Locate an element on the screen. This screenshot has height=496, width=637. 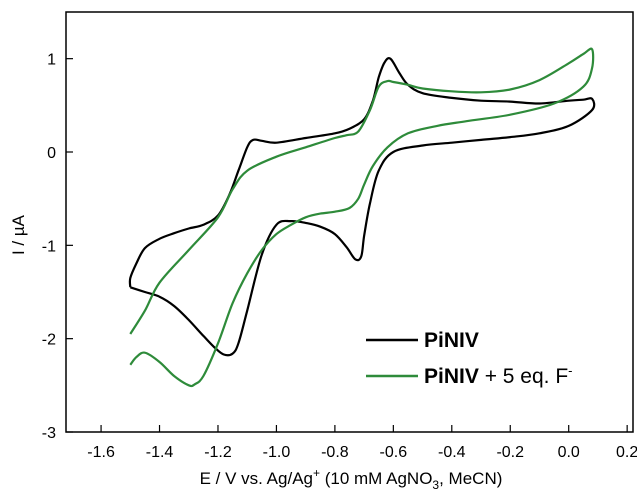
x-tick-label: -0.6 is located at coordinates (394, 452).